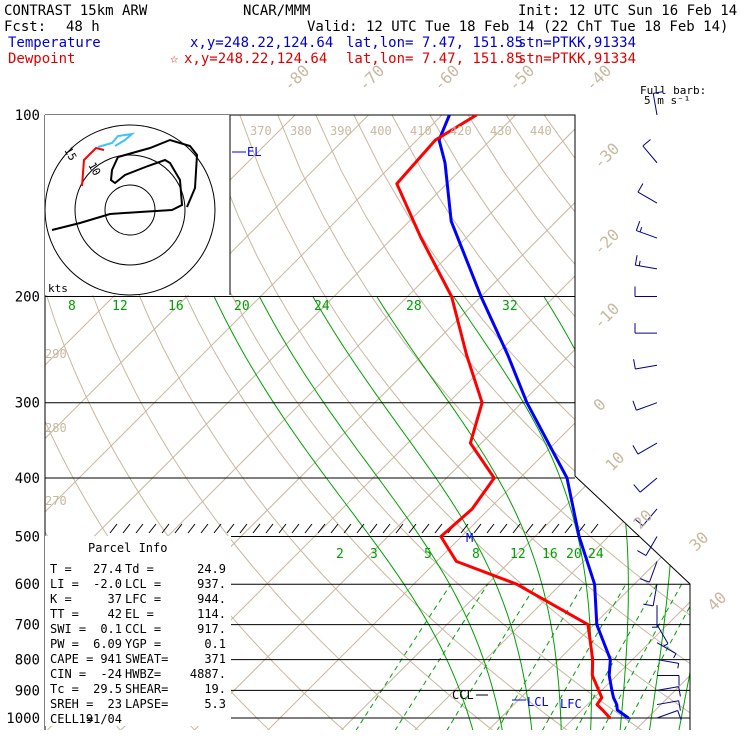  What do you see at coordinates (341, 131) in the screenshot?
I see `theta-label: 390` at bounding box center [341, 131].